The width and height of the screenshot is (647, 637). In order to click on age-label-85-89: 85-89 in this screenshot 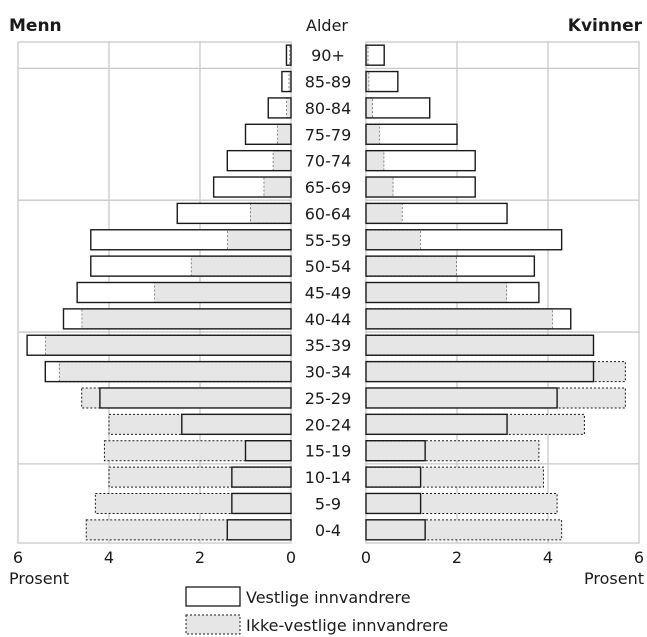, I will do `click(328, 82)`.